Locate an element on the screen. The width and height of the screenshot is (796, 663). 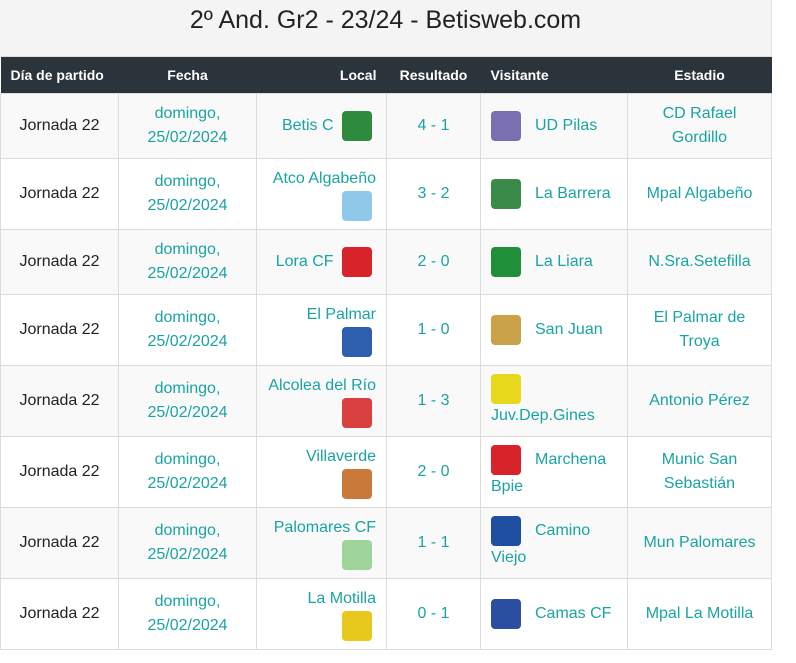
home-team-name: La Motilla is located at coordinates (341, 598).